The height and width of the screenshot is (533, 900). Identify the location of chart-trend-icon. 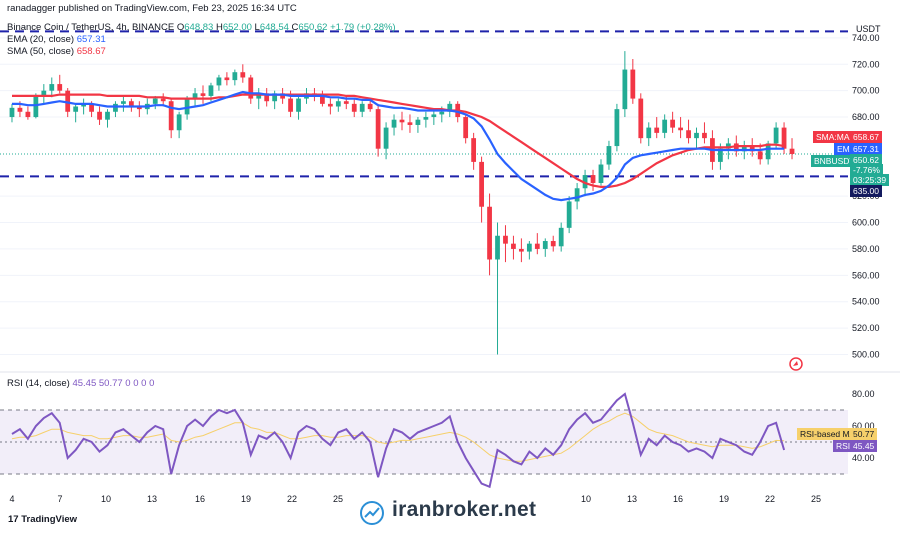
(372, 513).